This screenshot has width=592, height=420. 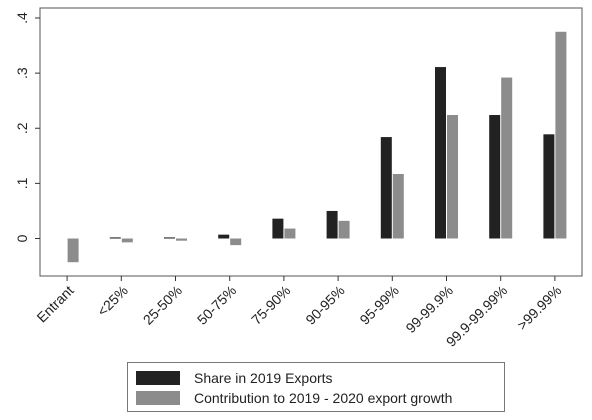 What do you see at coordinates (22, 238) in the screenshot?
I see `y-tick-label: 0` at bounding box center [22, 238].